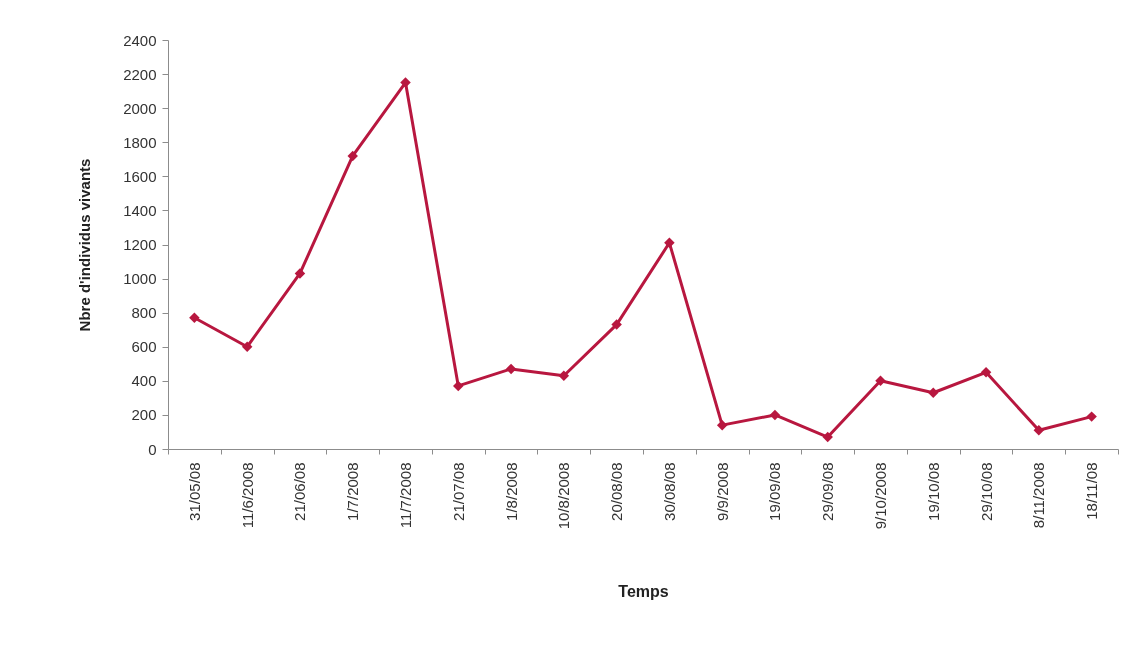 This screenshot has width=1128, height=660. What do you see at coordinates (140, 210) in the screenshot?
I see `y-tick-label: 1400` at bounding box center [140, 210].